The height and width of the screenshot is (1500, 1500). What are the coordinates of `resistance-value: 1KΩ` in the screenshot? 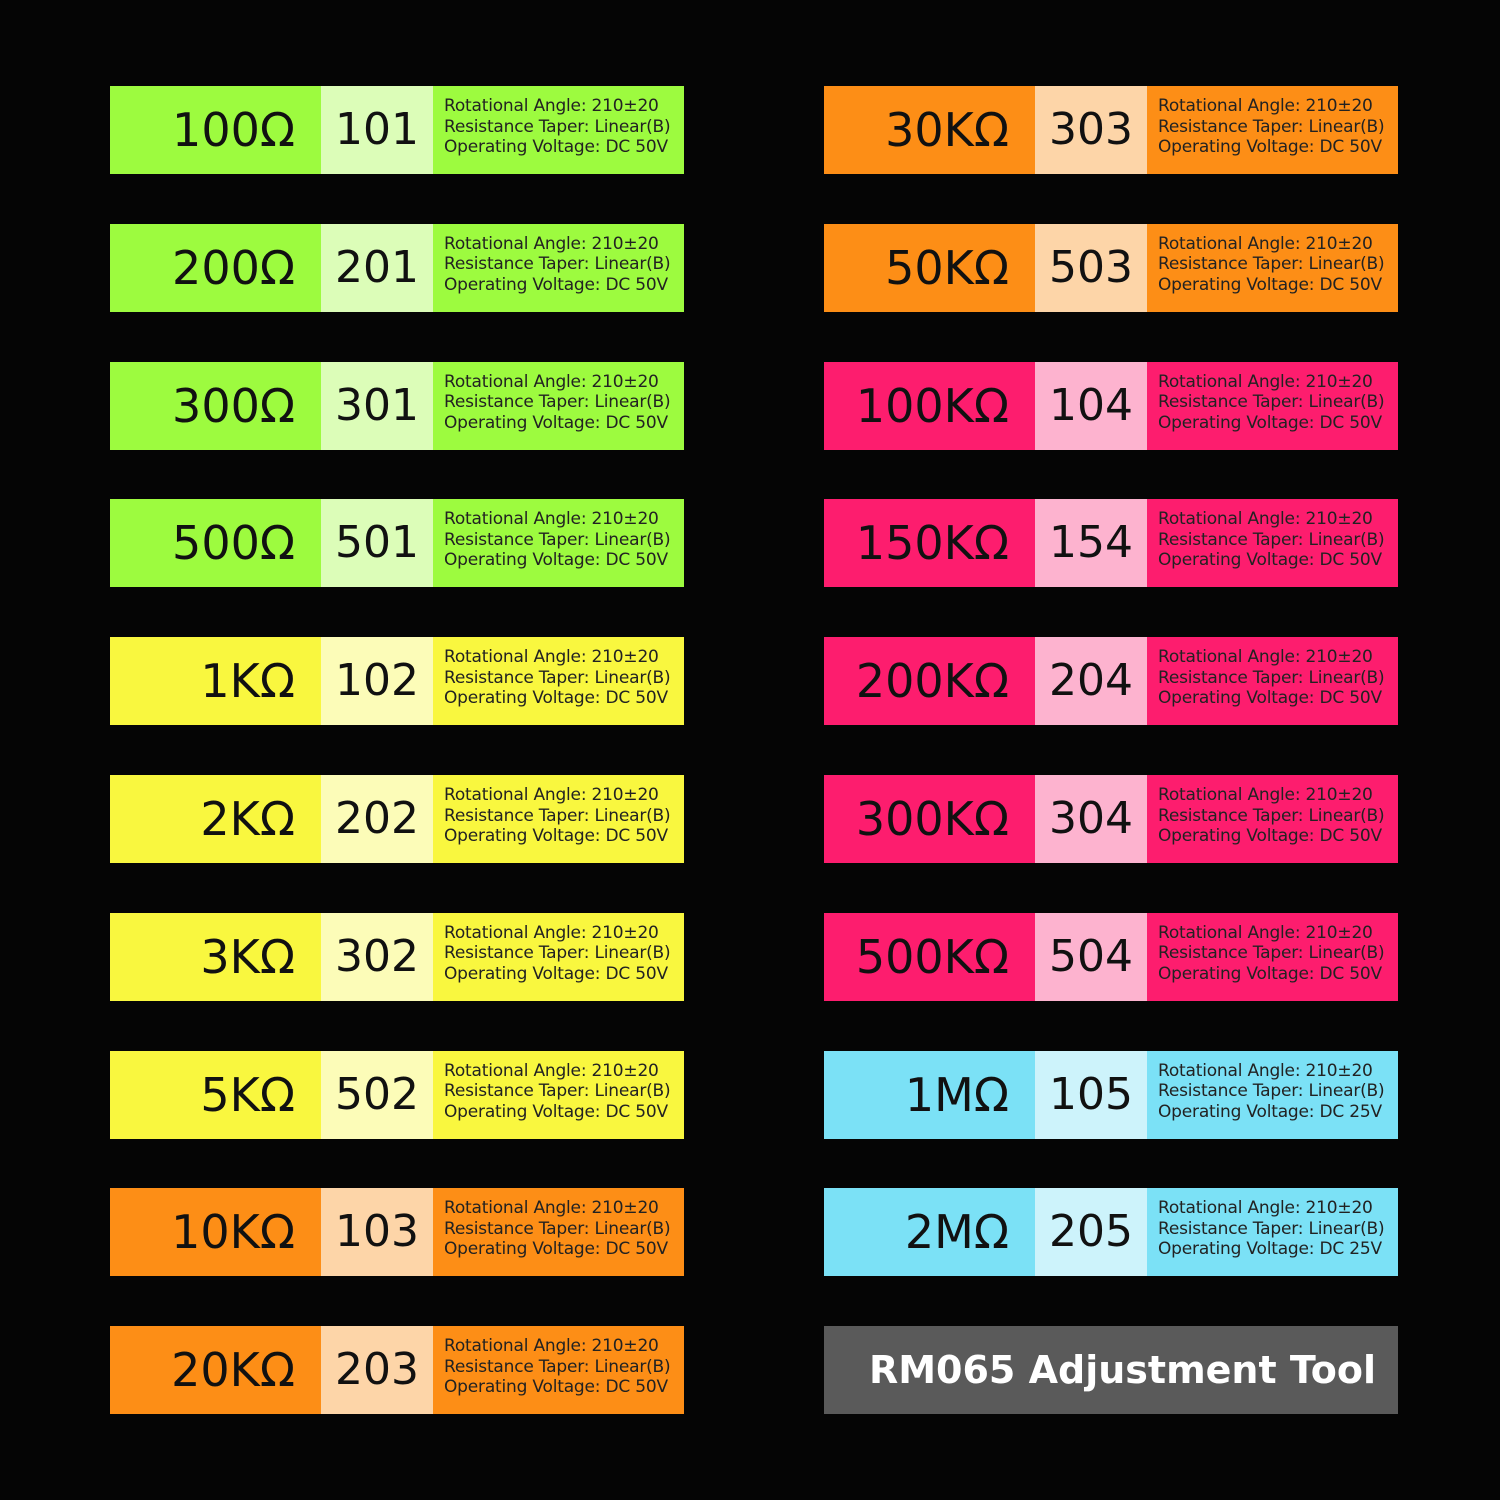 It's located at (215, 681).